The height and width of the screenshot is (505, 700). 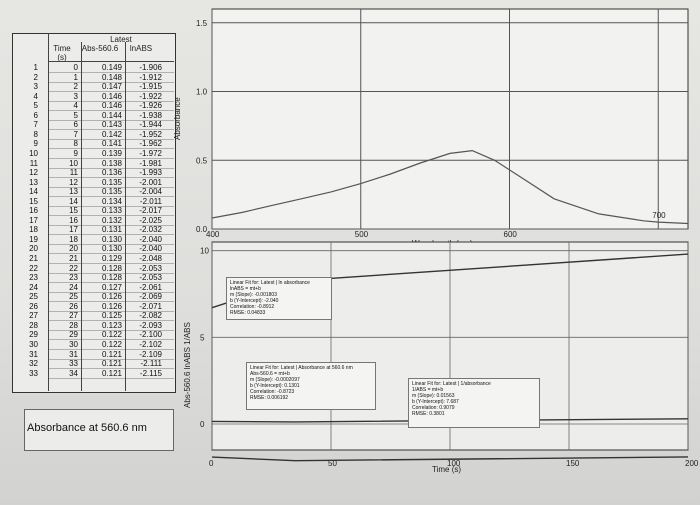 What do you see at coordinates (75, 144) in the screenshot?
I see `cell-time: 8` at bounding box center [75, 144].